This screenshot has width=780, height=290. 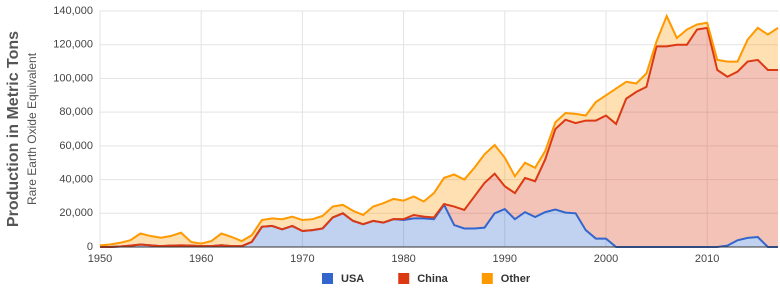 What do you see at coordinates (201, 259) in the screenshot?
I see `x-tick-label: 1960` at bounding box center [201, 259].